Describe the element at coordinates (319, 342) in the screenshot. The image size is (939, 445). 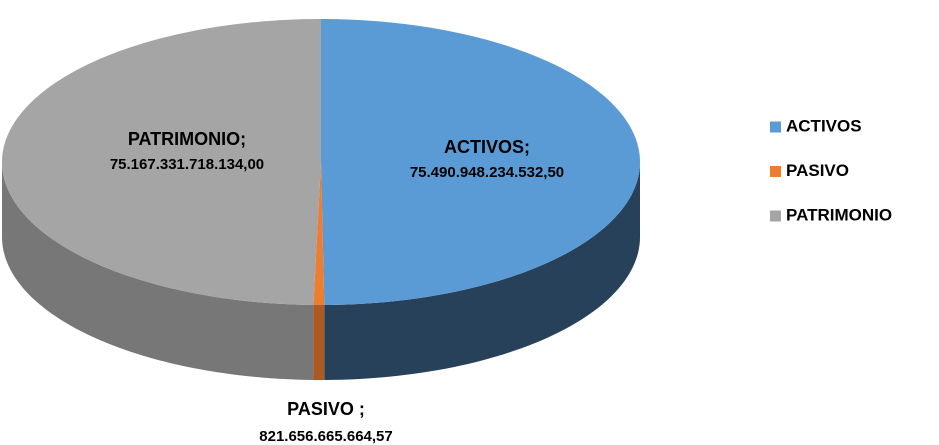
I see `slice-side` at that location.